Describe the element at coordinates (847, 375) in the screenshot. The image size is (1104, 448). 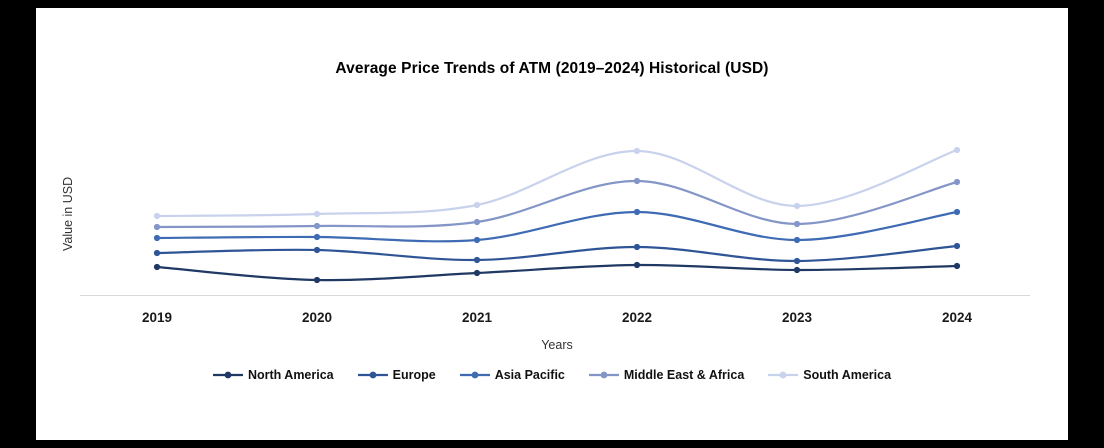
I see `legend-label: South America` at that location.